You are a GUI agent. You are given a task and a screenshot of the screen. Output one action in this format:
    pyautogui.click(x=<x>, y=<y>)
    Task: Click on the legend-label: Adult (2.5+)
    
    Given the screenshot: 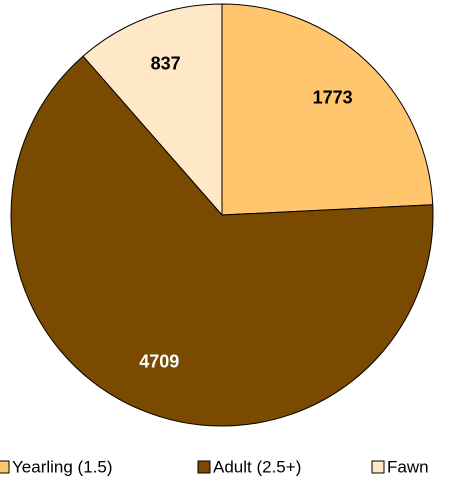 What is the action you would take?
    pyautogui.click(x=257, y=466)
    